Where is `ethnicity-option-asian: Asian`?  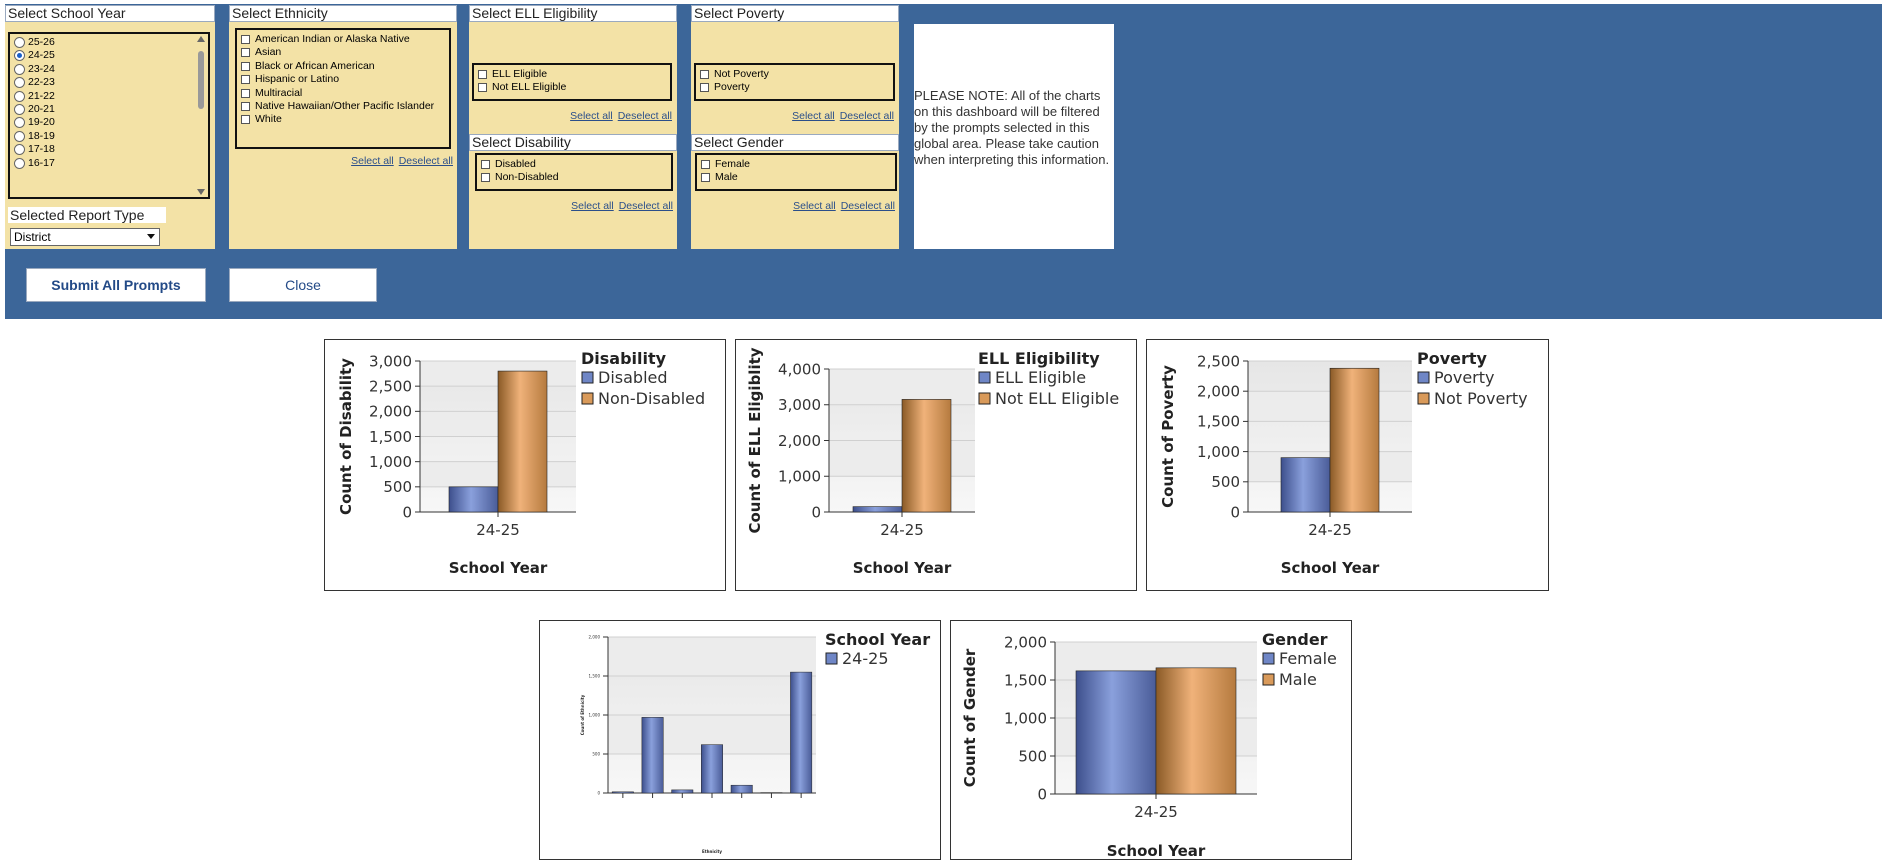
ethnicity-option-asian: Asian is located at coordinates (261, 52).